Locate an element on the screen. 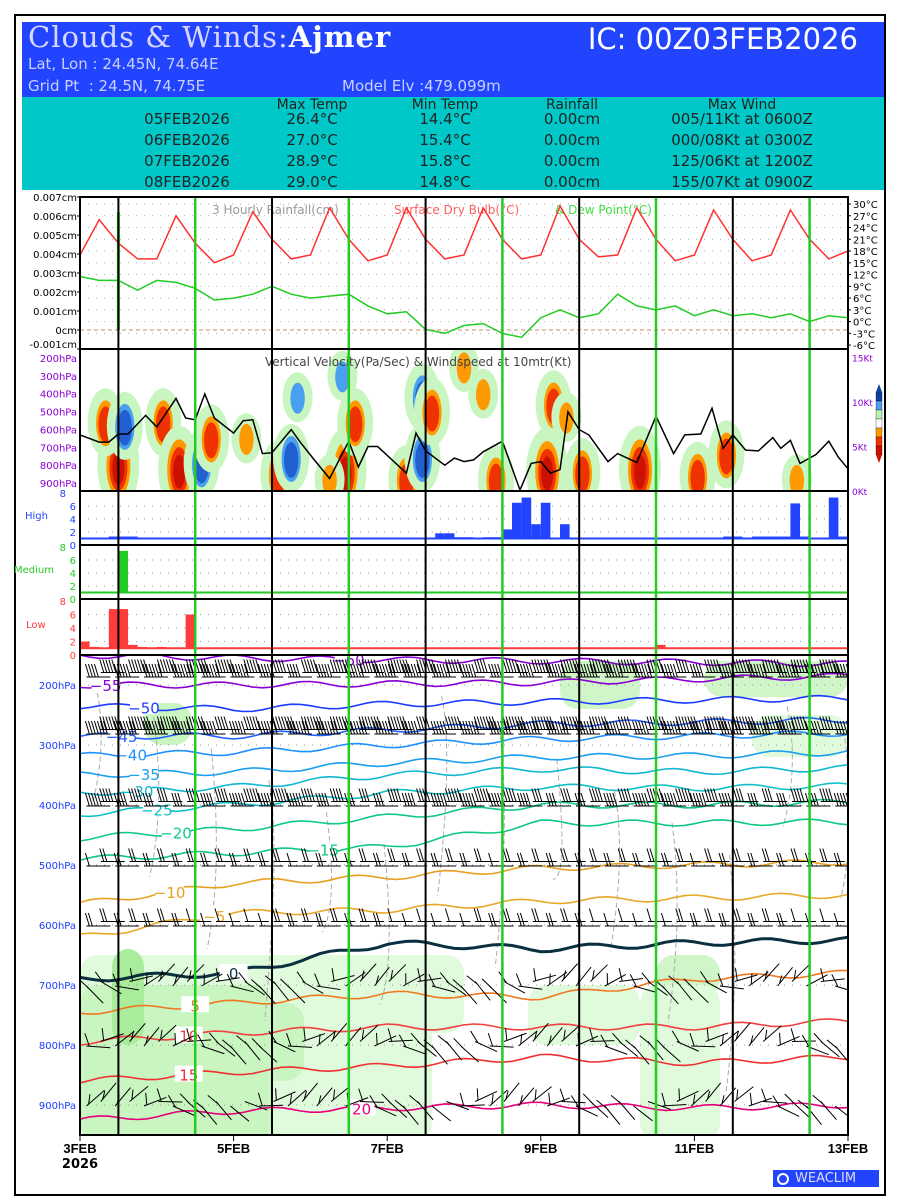  temp-axis-tick: 24°C is located at coordinates (865, 229).